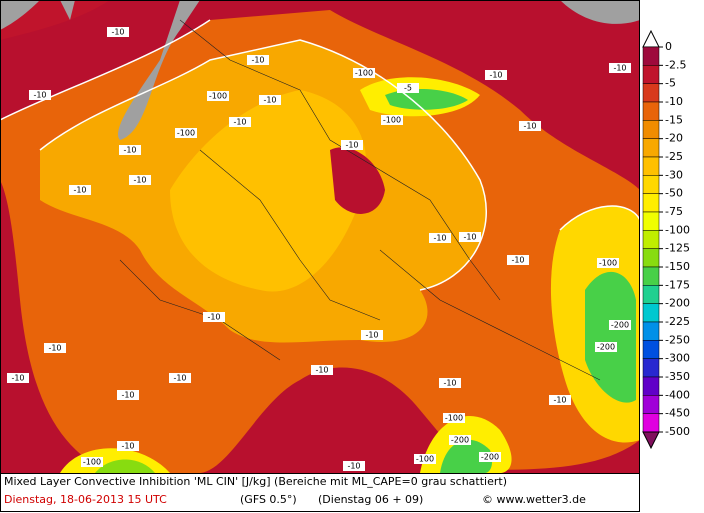 The height and width of the screenshot is (513, 704). Describe the element at coordinates (677, 339) in the screenshot. I see `legend-label: -250` at that location.